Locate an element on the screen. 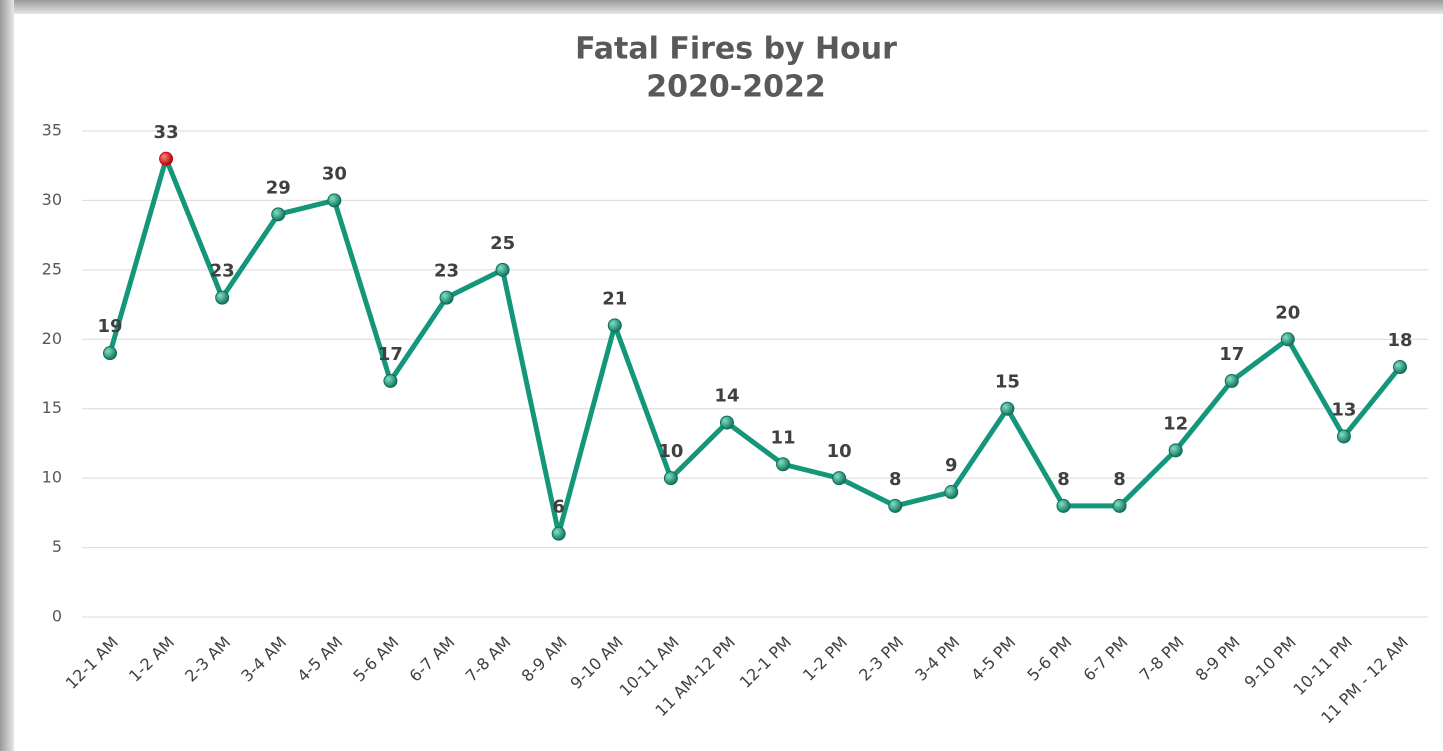  frame-top is located at coordinates (721, 7).